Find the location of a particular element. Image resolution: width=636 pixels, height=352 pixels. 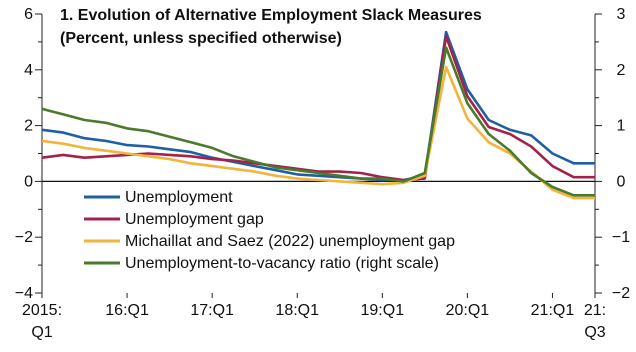

left-axis-tick-label: −4 is located at coordinates (24, 293).